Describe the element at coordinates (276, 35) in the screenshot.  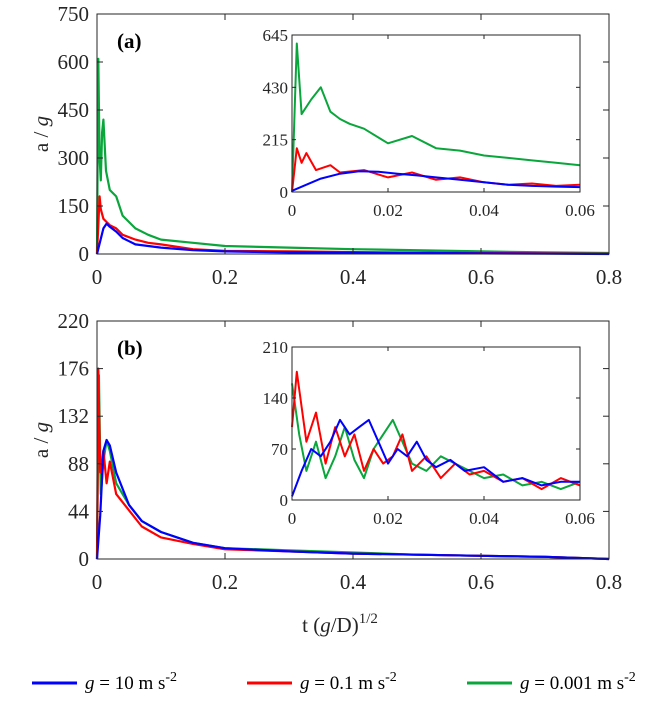
I see `panel-a-inset-ytick-label: 645` at that location.